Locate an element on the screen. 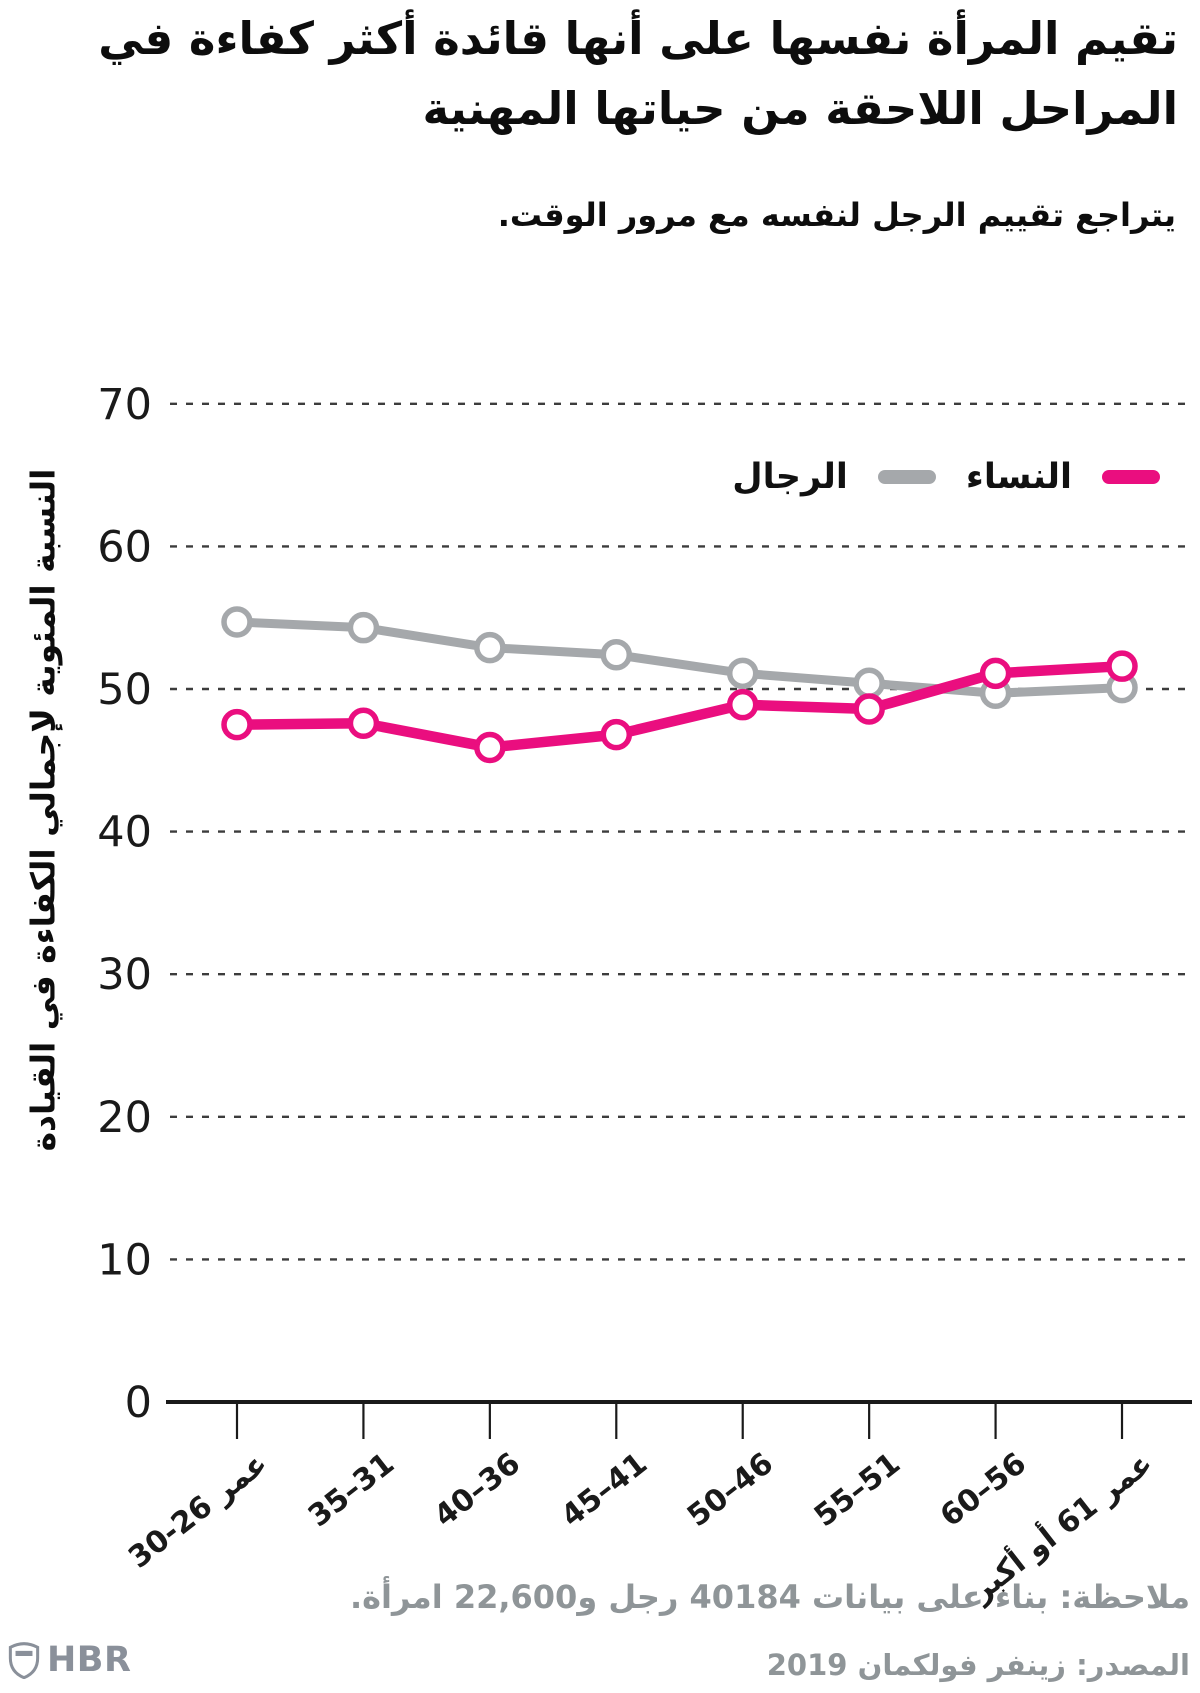  legend-label-men: الرجال is located at coordinates (790, 477).